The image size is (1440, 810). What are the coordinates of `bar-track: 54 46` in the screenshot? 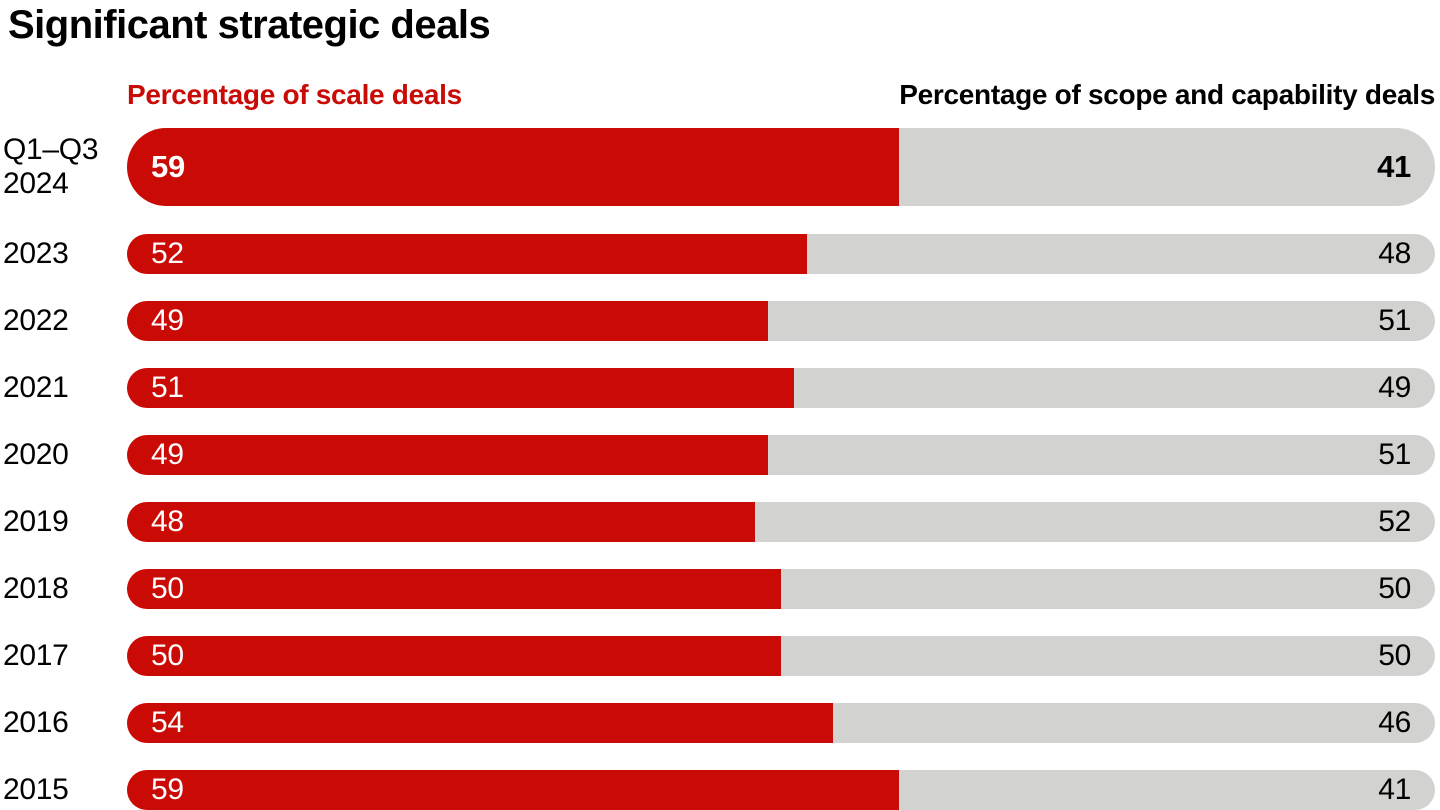 It's located at (781, 723).